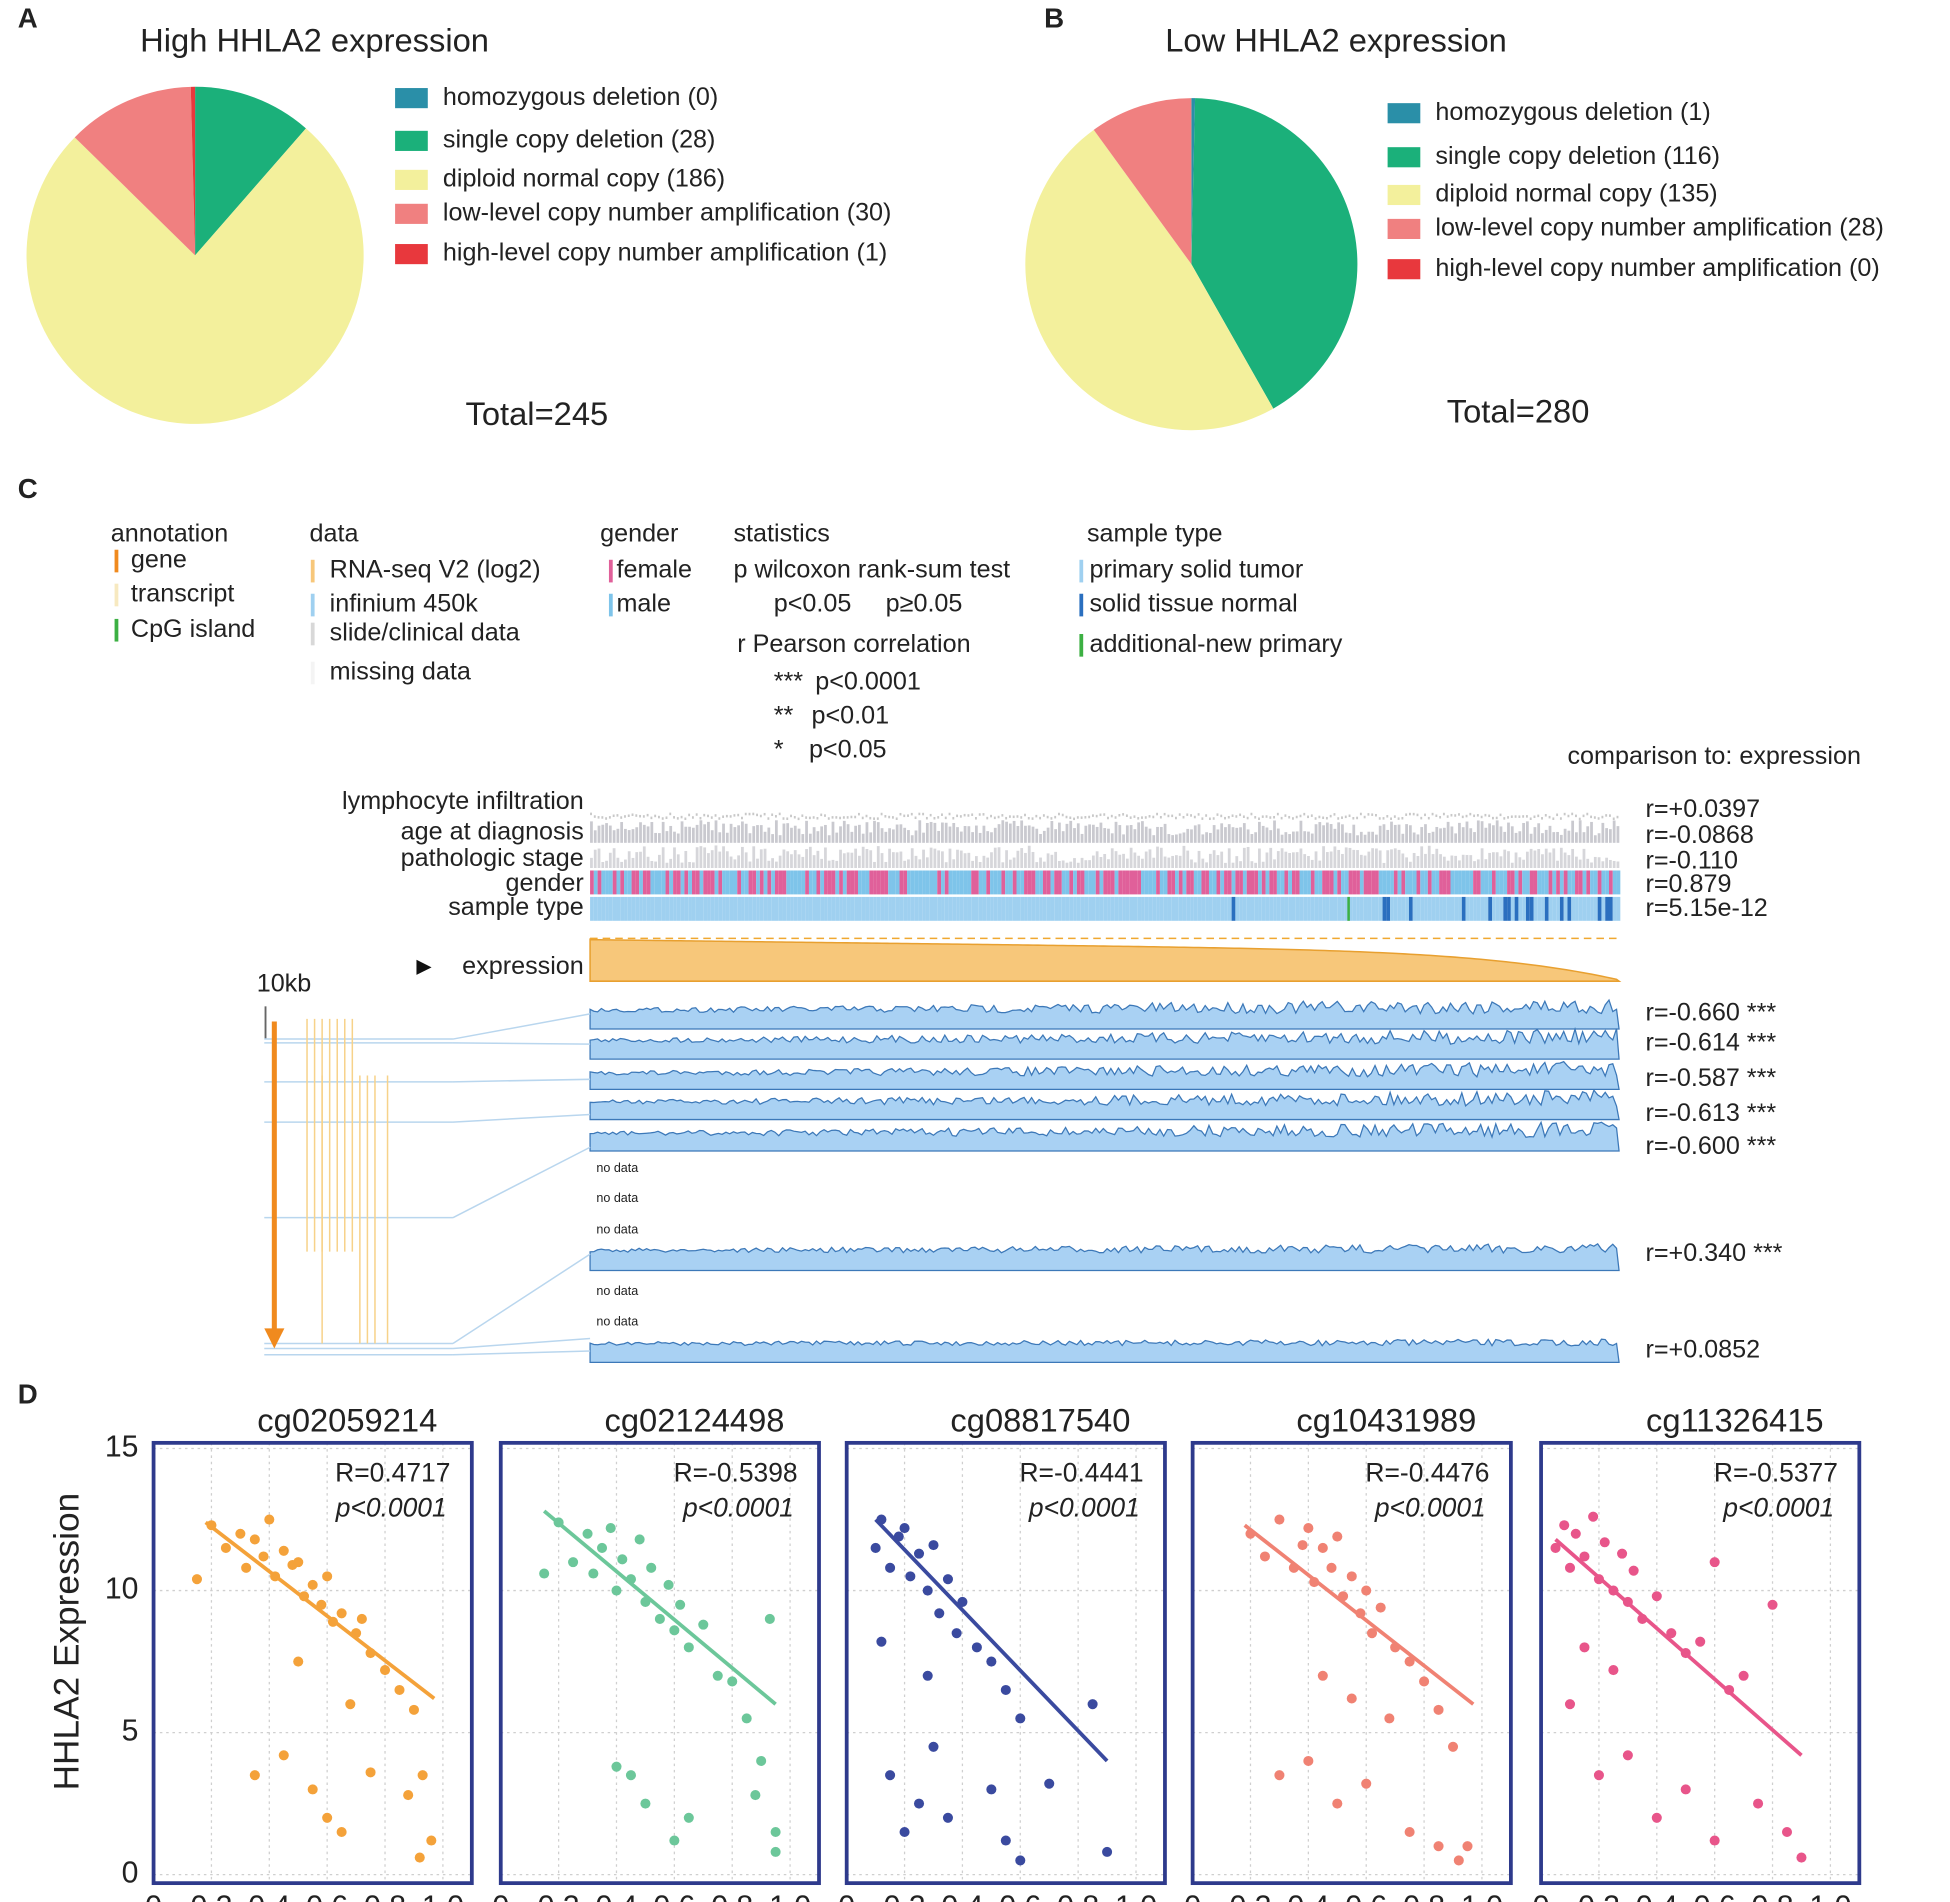  Describe the element at coordinates (1081, 645) in the screenshot. I see `legend-marker` at that location.